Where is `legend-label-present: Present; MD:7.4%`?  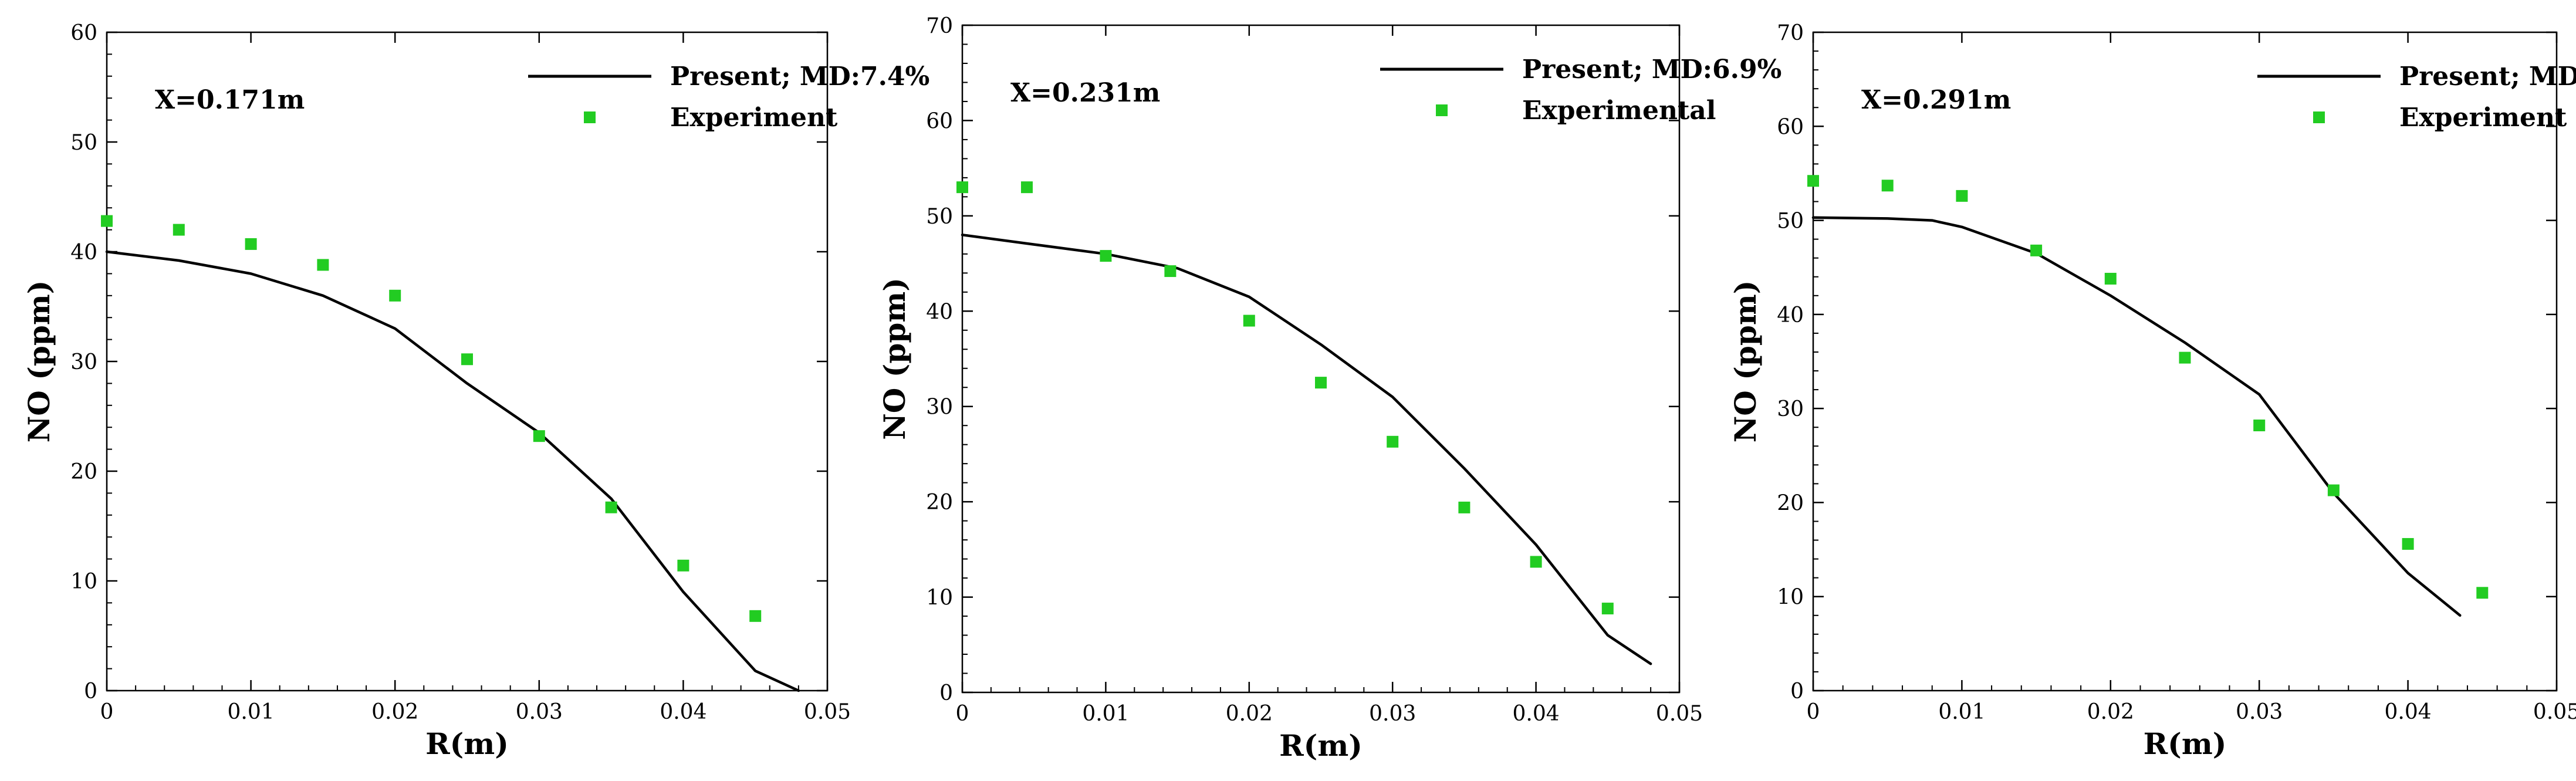
legend-label-present: Present; MD:7.4% is located at coordinates (799, 77).